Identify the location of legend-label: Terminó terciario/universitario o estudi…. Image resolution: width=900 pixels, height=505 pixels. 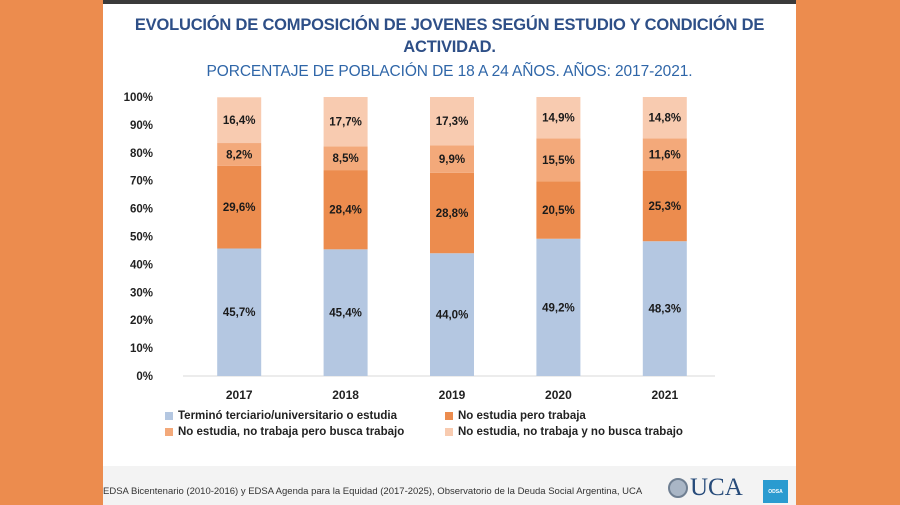
(287, 416).